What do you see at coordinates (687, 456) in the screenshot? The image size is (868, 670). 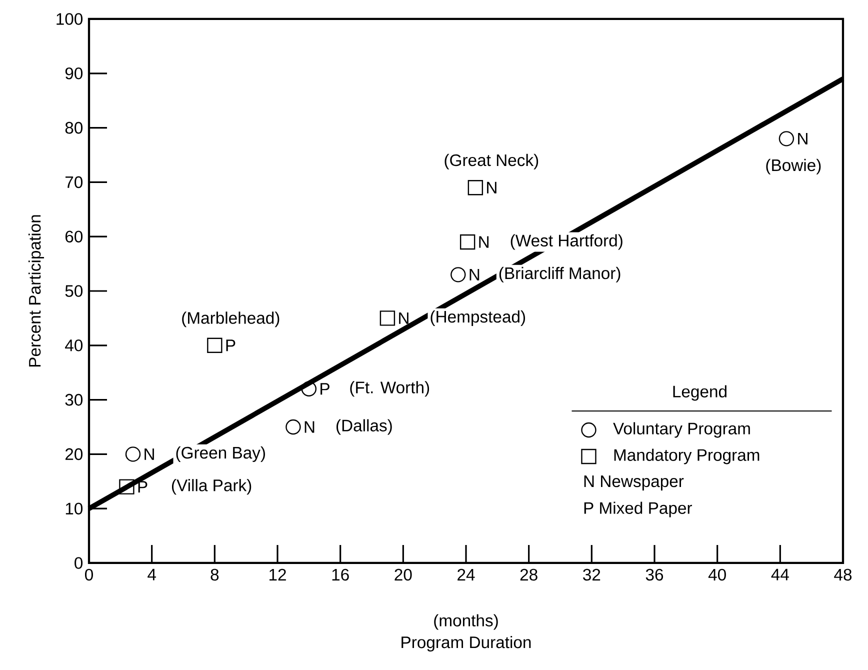 I see `legend-label: Mandatory Program` at bounding box center [687, 456].